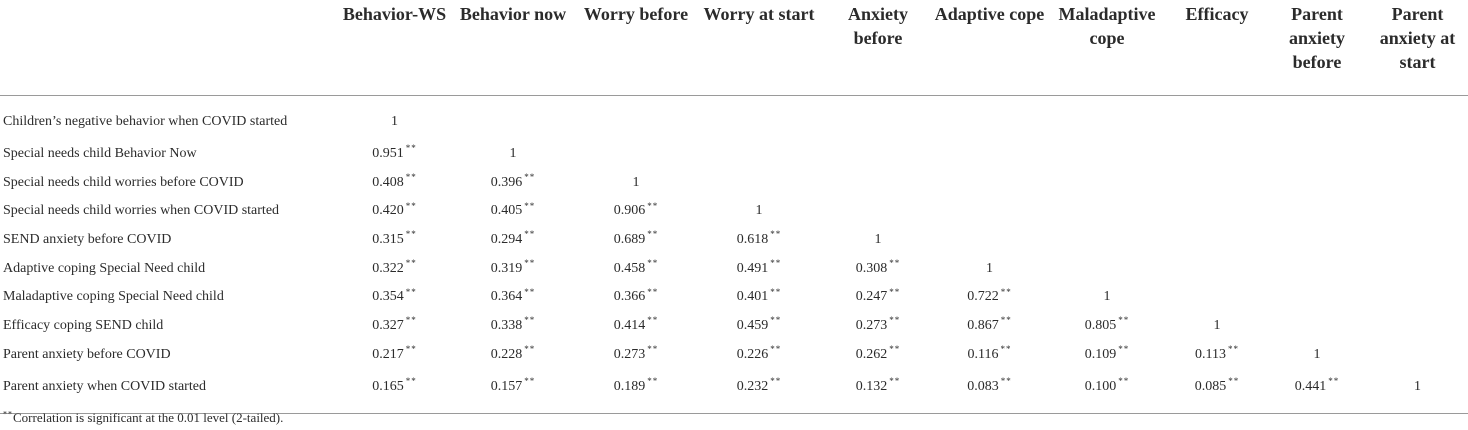 The image size is (1468, 430). I want to click on correlation-cell: 0.315 **, so click(394, 240).